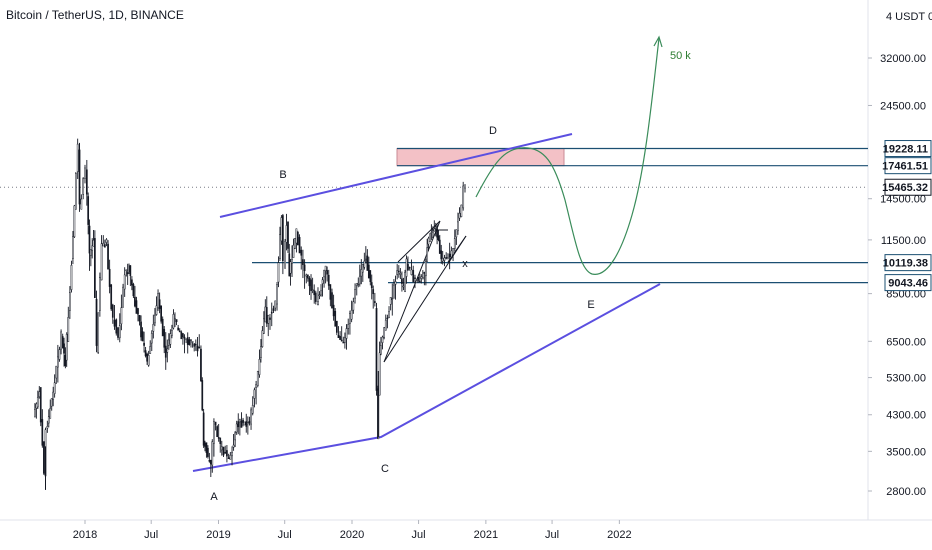  What do you see at coordinates (282, 175) in the screenshot?
I see `wave-label-b: B` at bounding box center [282, 175].